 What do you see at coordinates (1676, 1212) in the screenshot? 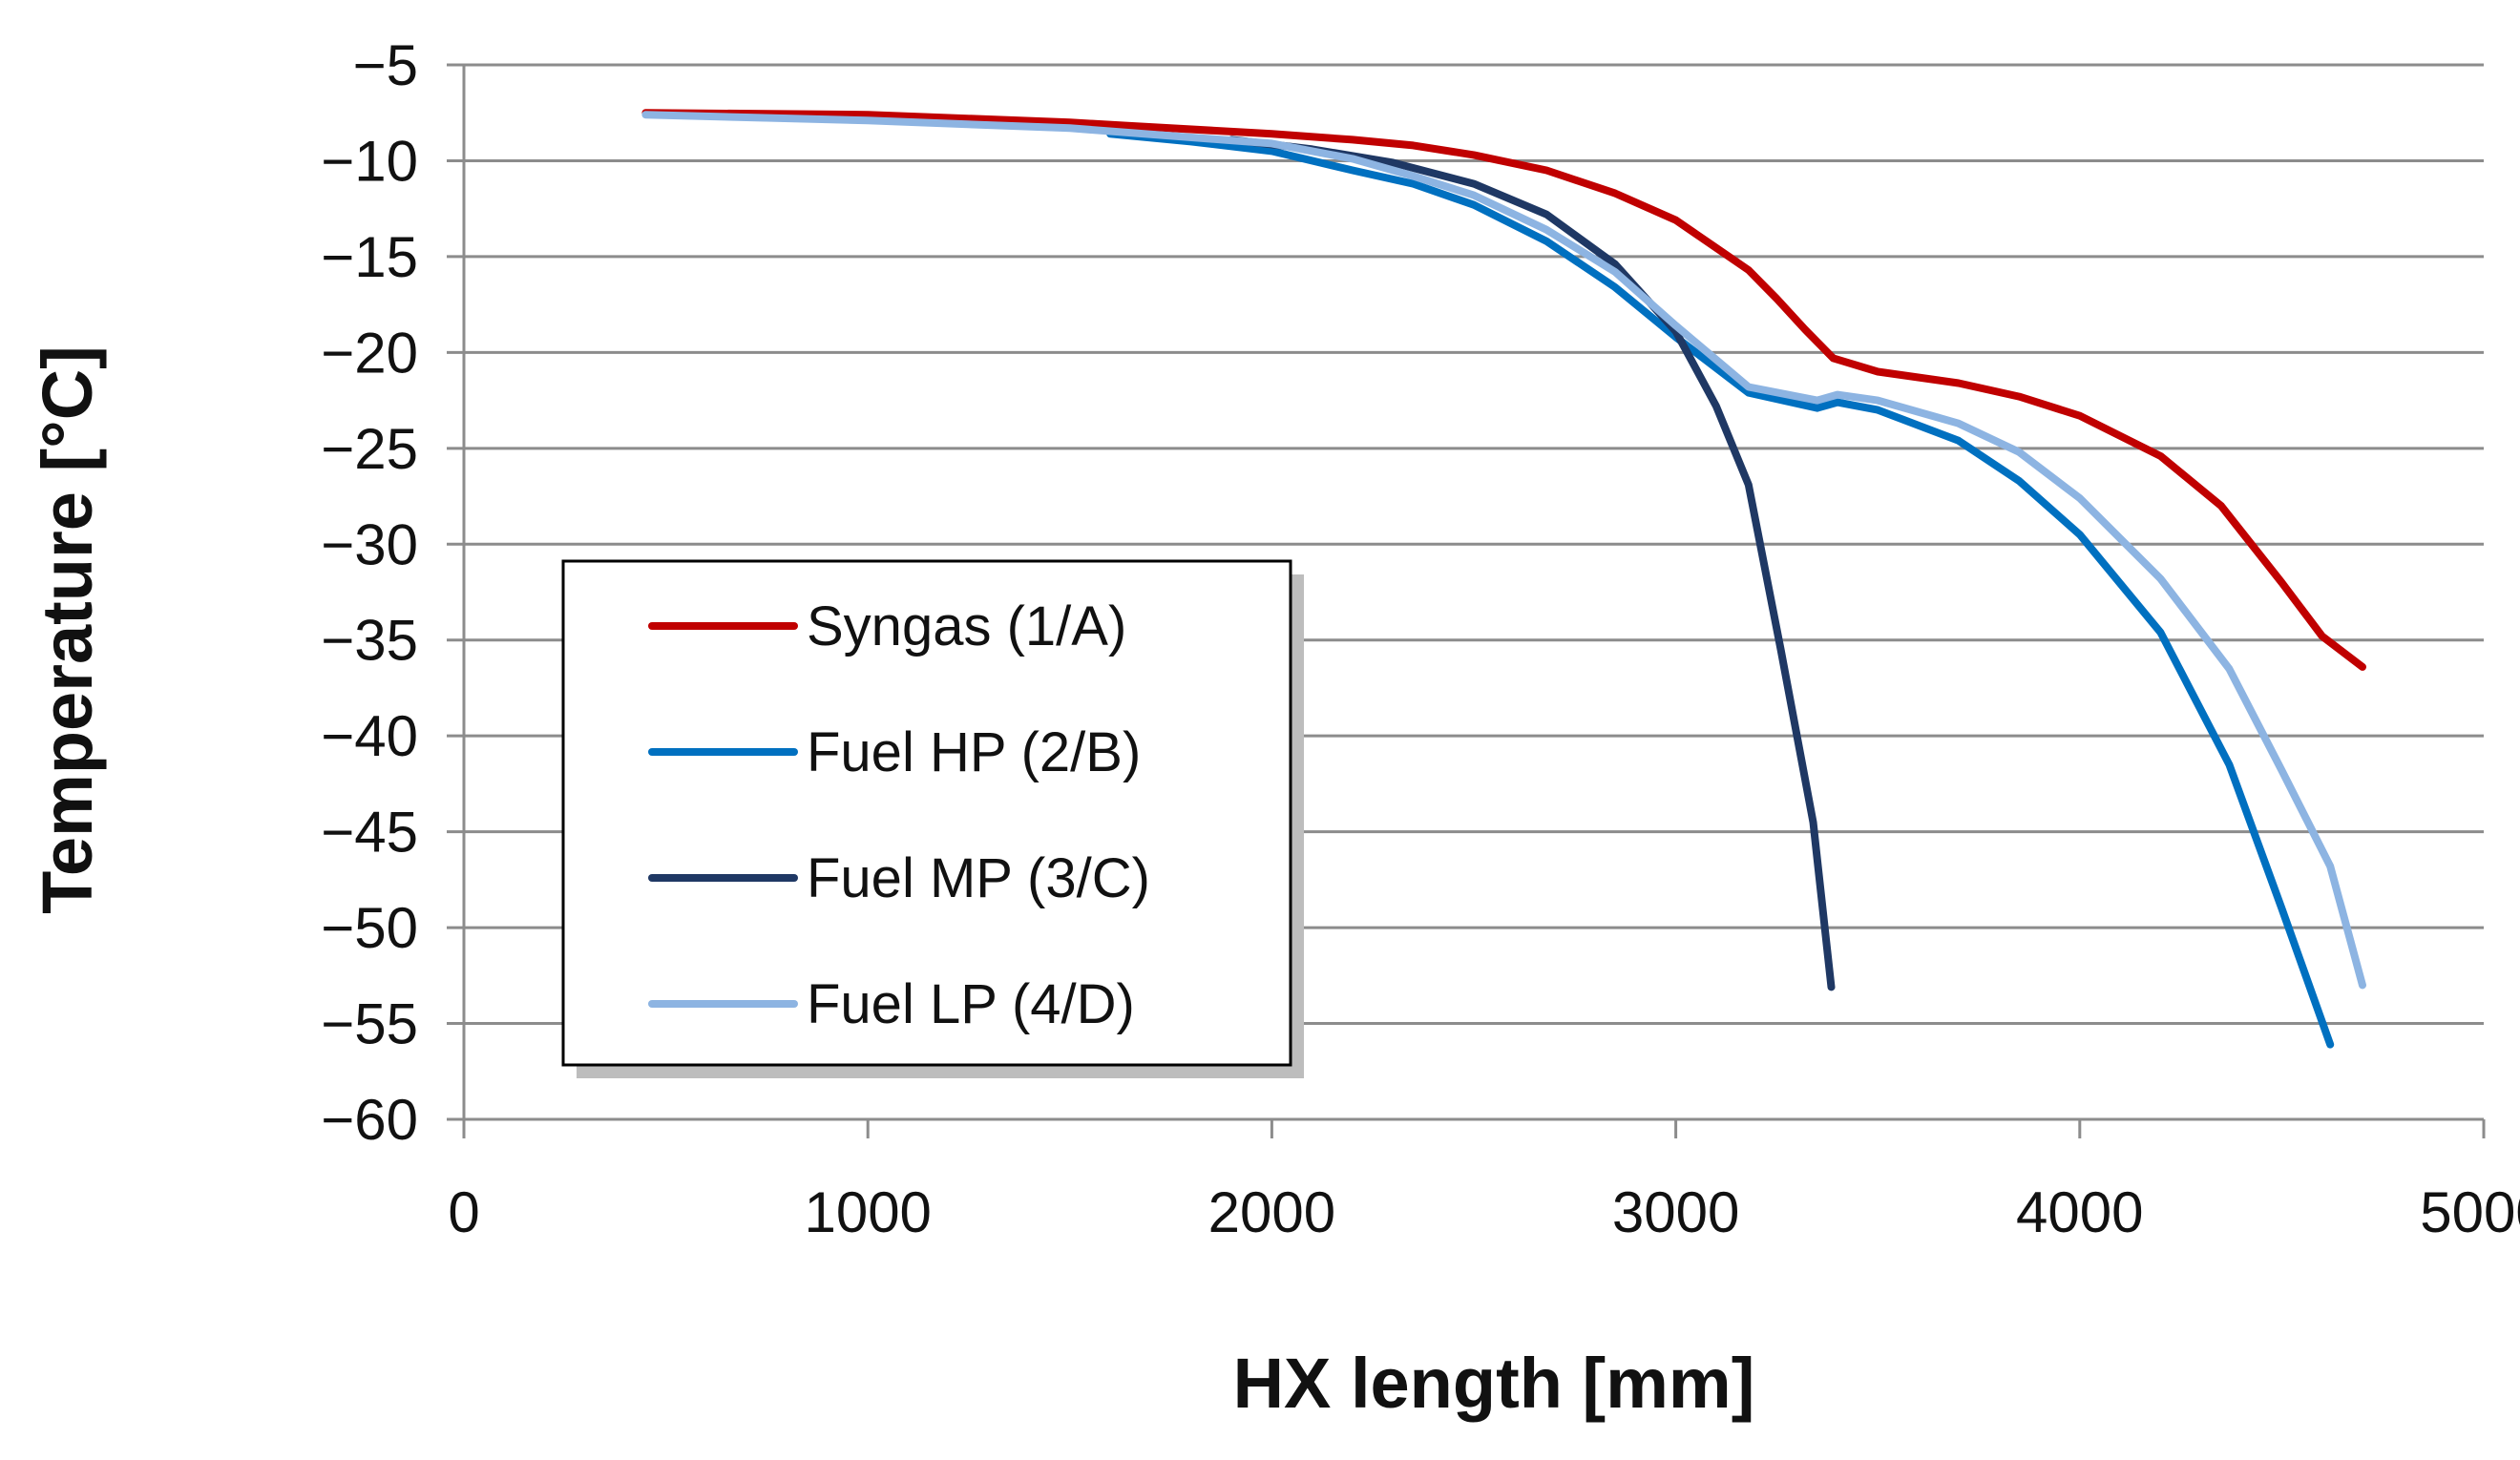
I see `x-tick-label: 3000` at bounding box center [1676, 1212].